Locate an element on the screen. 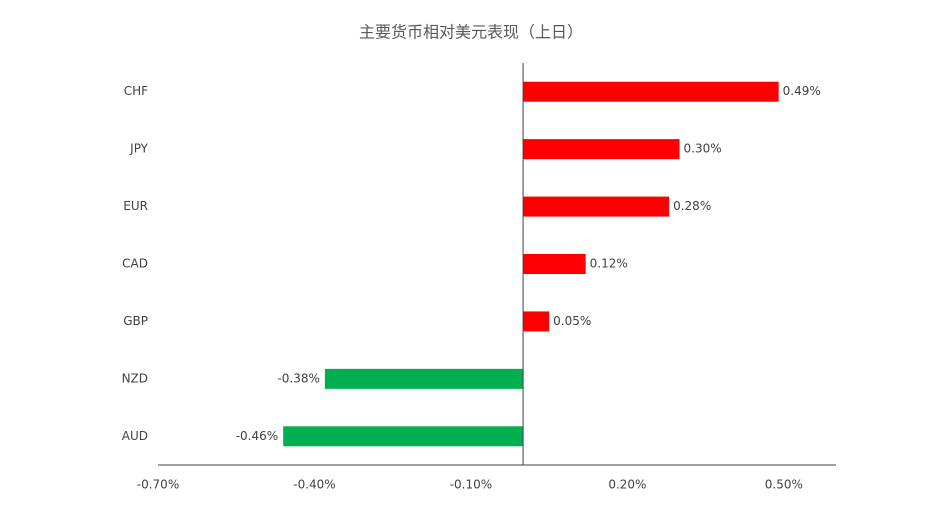  y-tick-label: AUD is located at coordinates (135, 436).